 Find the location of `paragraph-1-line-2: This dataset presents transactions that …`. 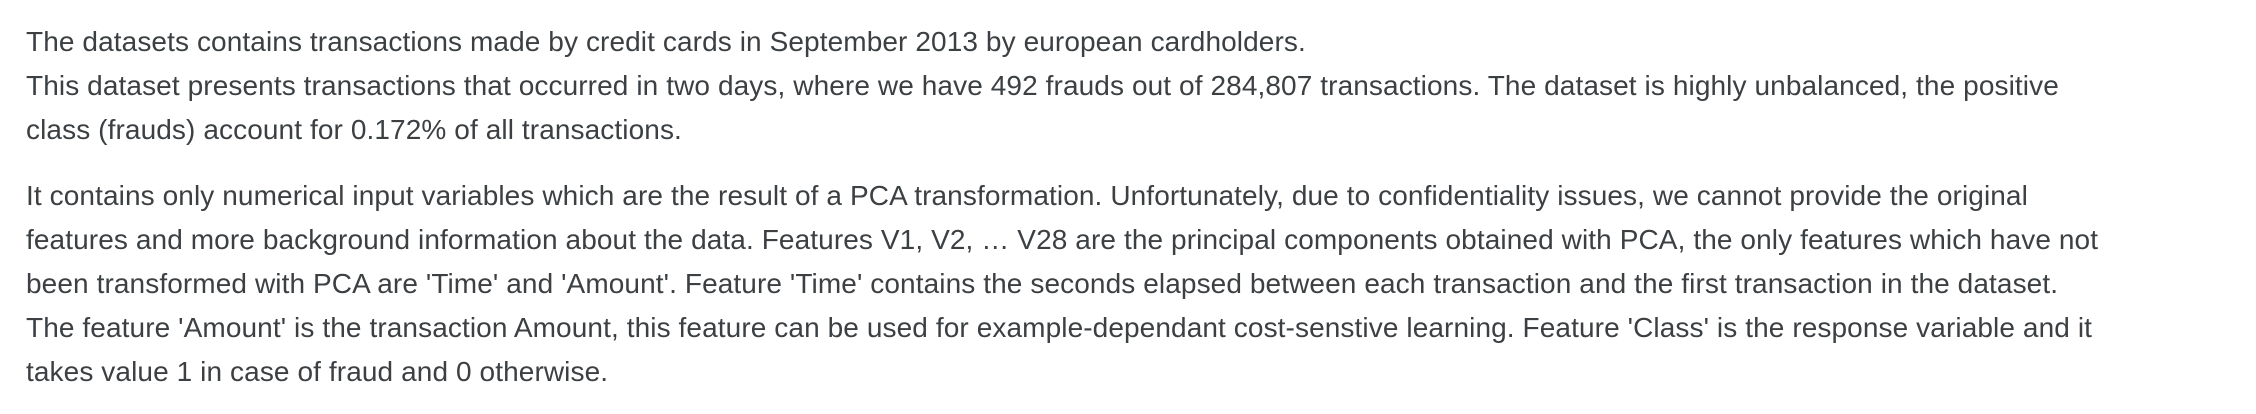

paragraph-1-line-2: This dataset presents transactions that … is located at coordinates (1042, 85).